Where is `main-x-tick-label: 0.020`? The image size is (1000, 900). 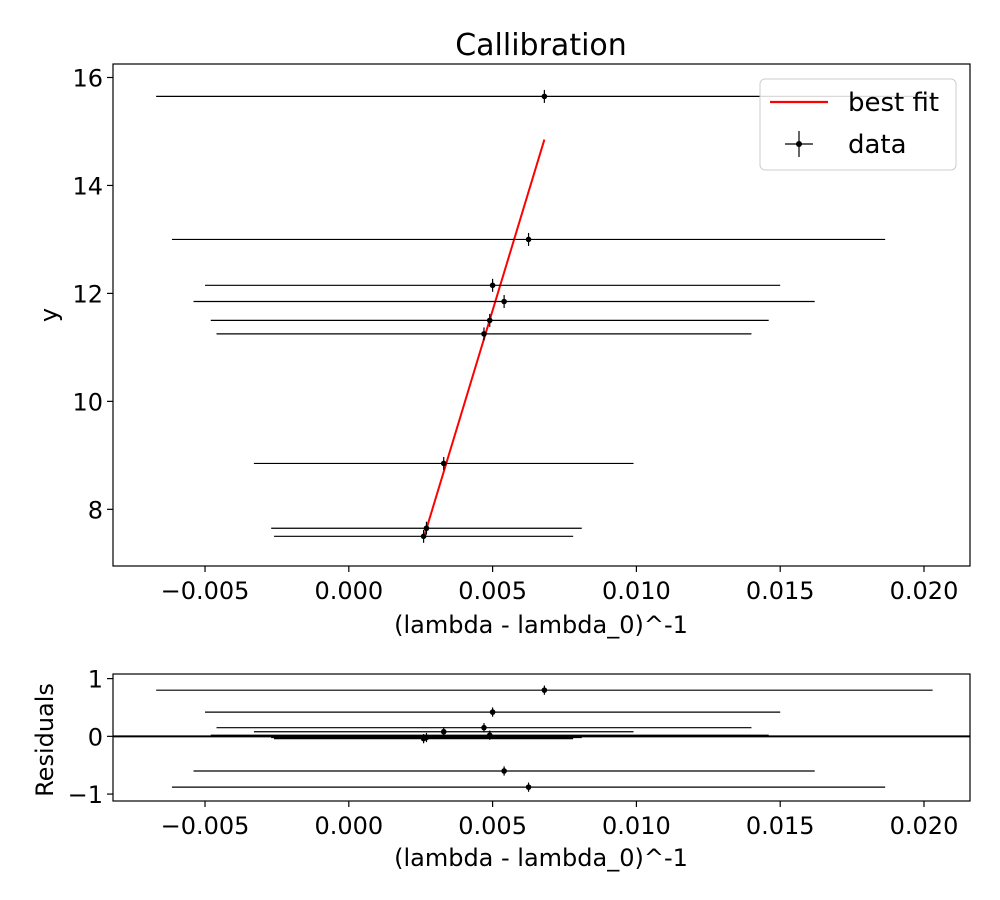
main-x-tick-label: 0.020 is located at coordinates (924, 591).